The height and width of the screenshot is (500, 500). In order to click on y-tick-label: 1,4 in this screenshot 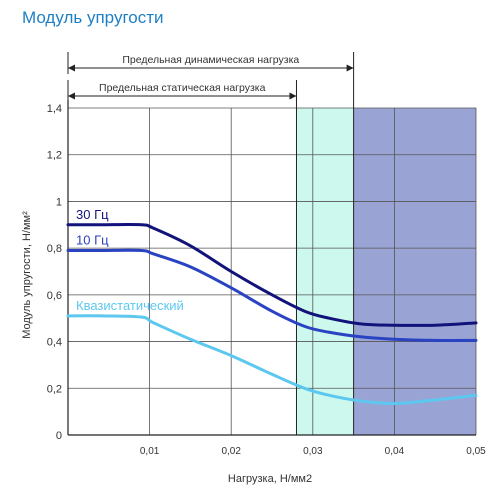, I will do `click(54, 109)`.